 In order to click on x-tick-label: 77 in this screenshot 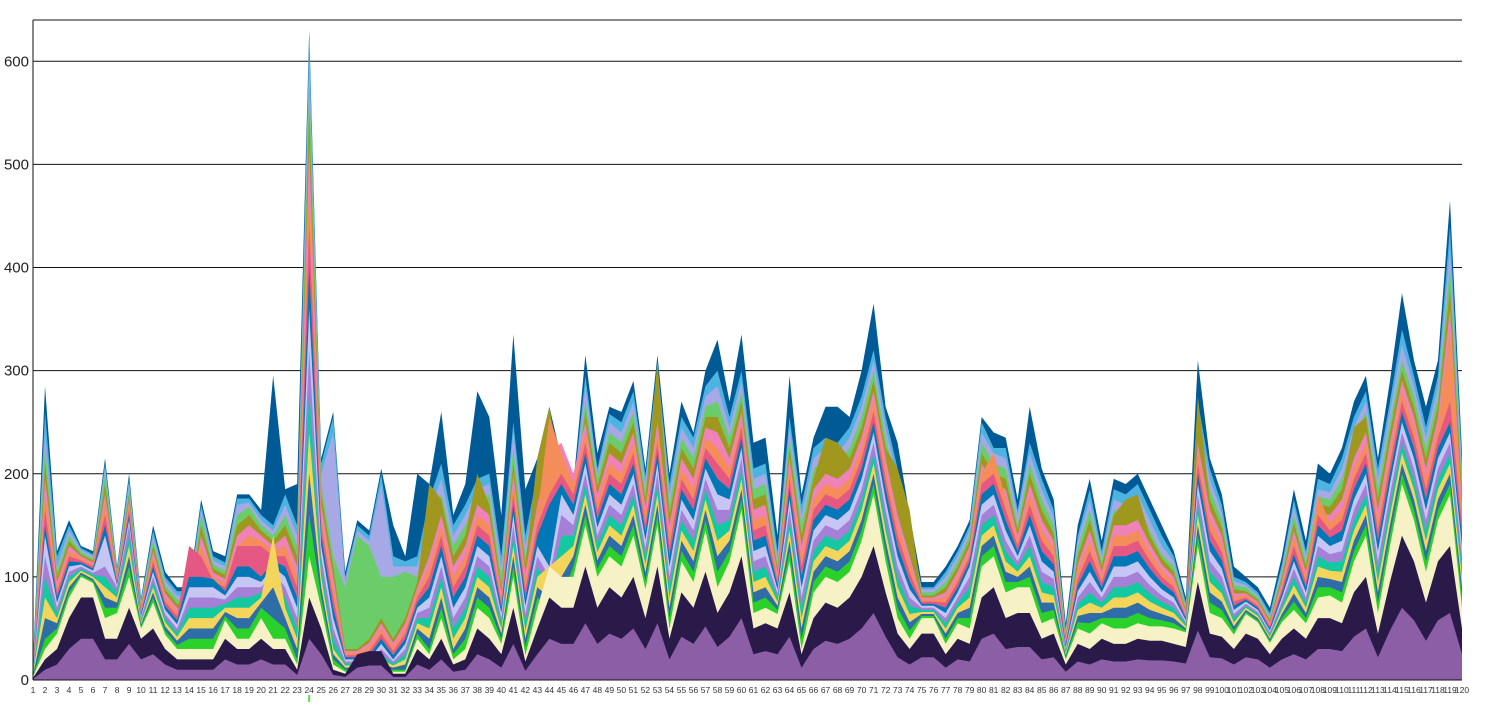, I will do `click(946, 690)`.